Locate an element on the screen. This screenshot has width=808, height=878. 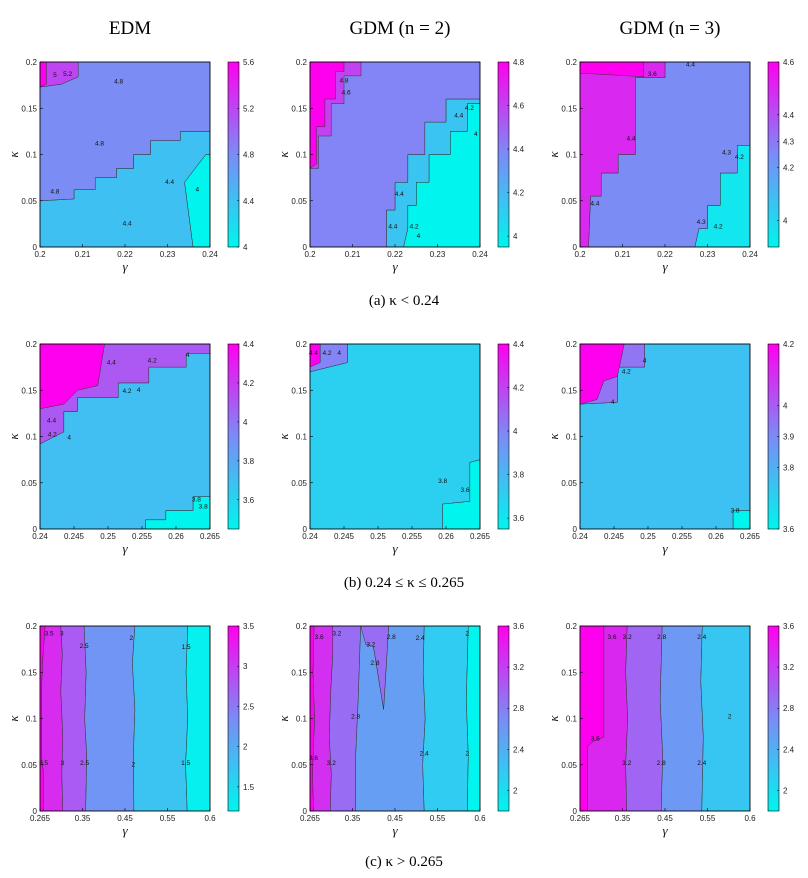
colorbar-tick-label: 3.8 is located at coordinates (249, 461).